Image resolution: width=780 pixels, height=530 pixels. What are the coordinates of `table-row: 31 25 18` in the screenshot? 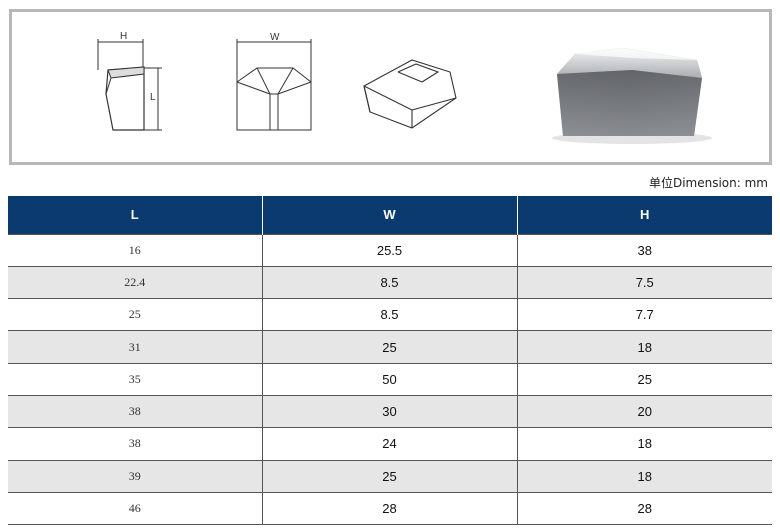 It's located at (390, 347).